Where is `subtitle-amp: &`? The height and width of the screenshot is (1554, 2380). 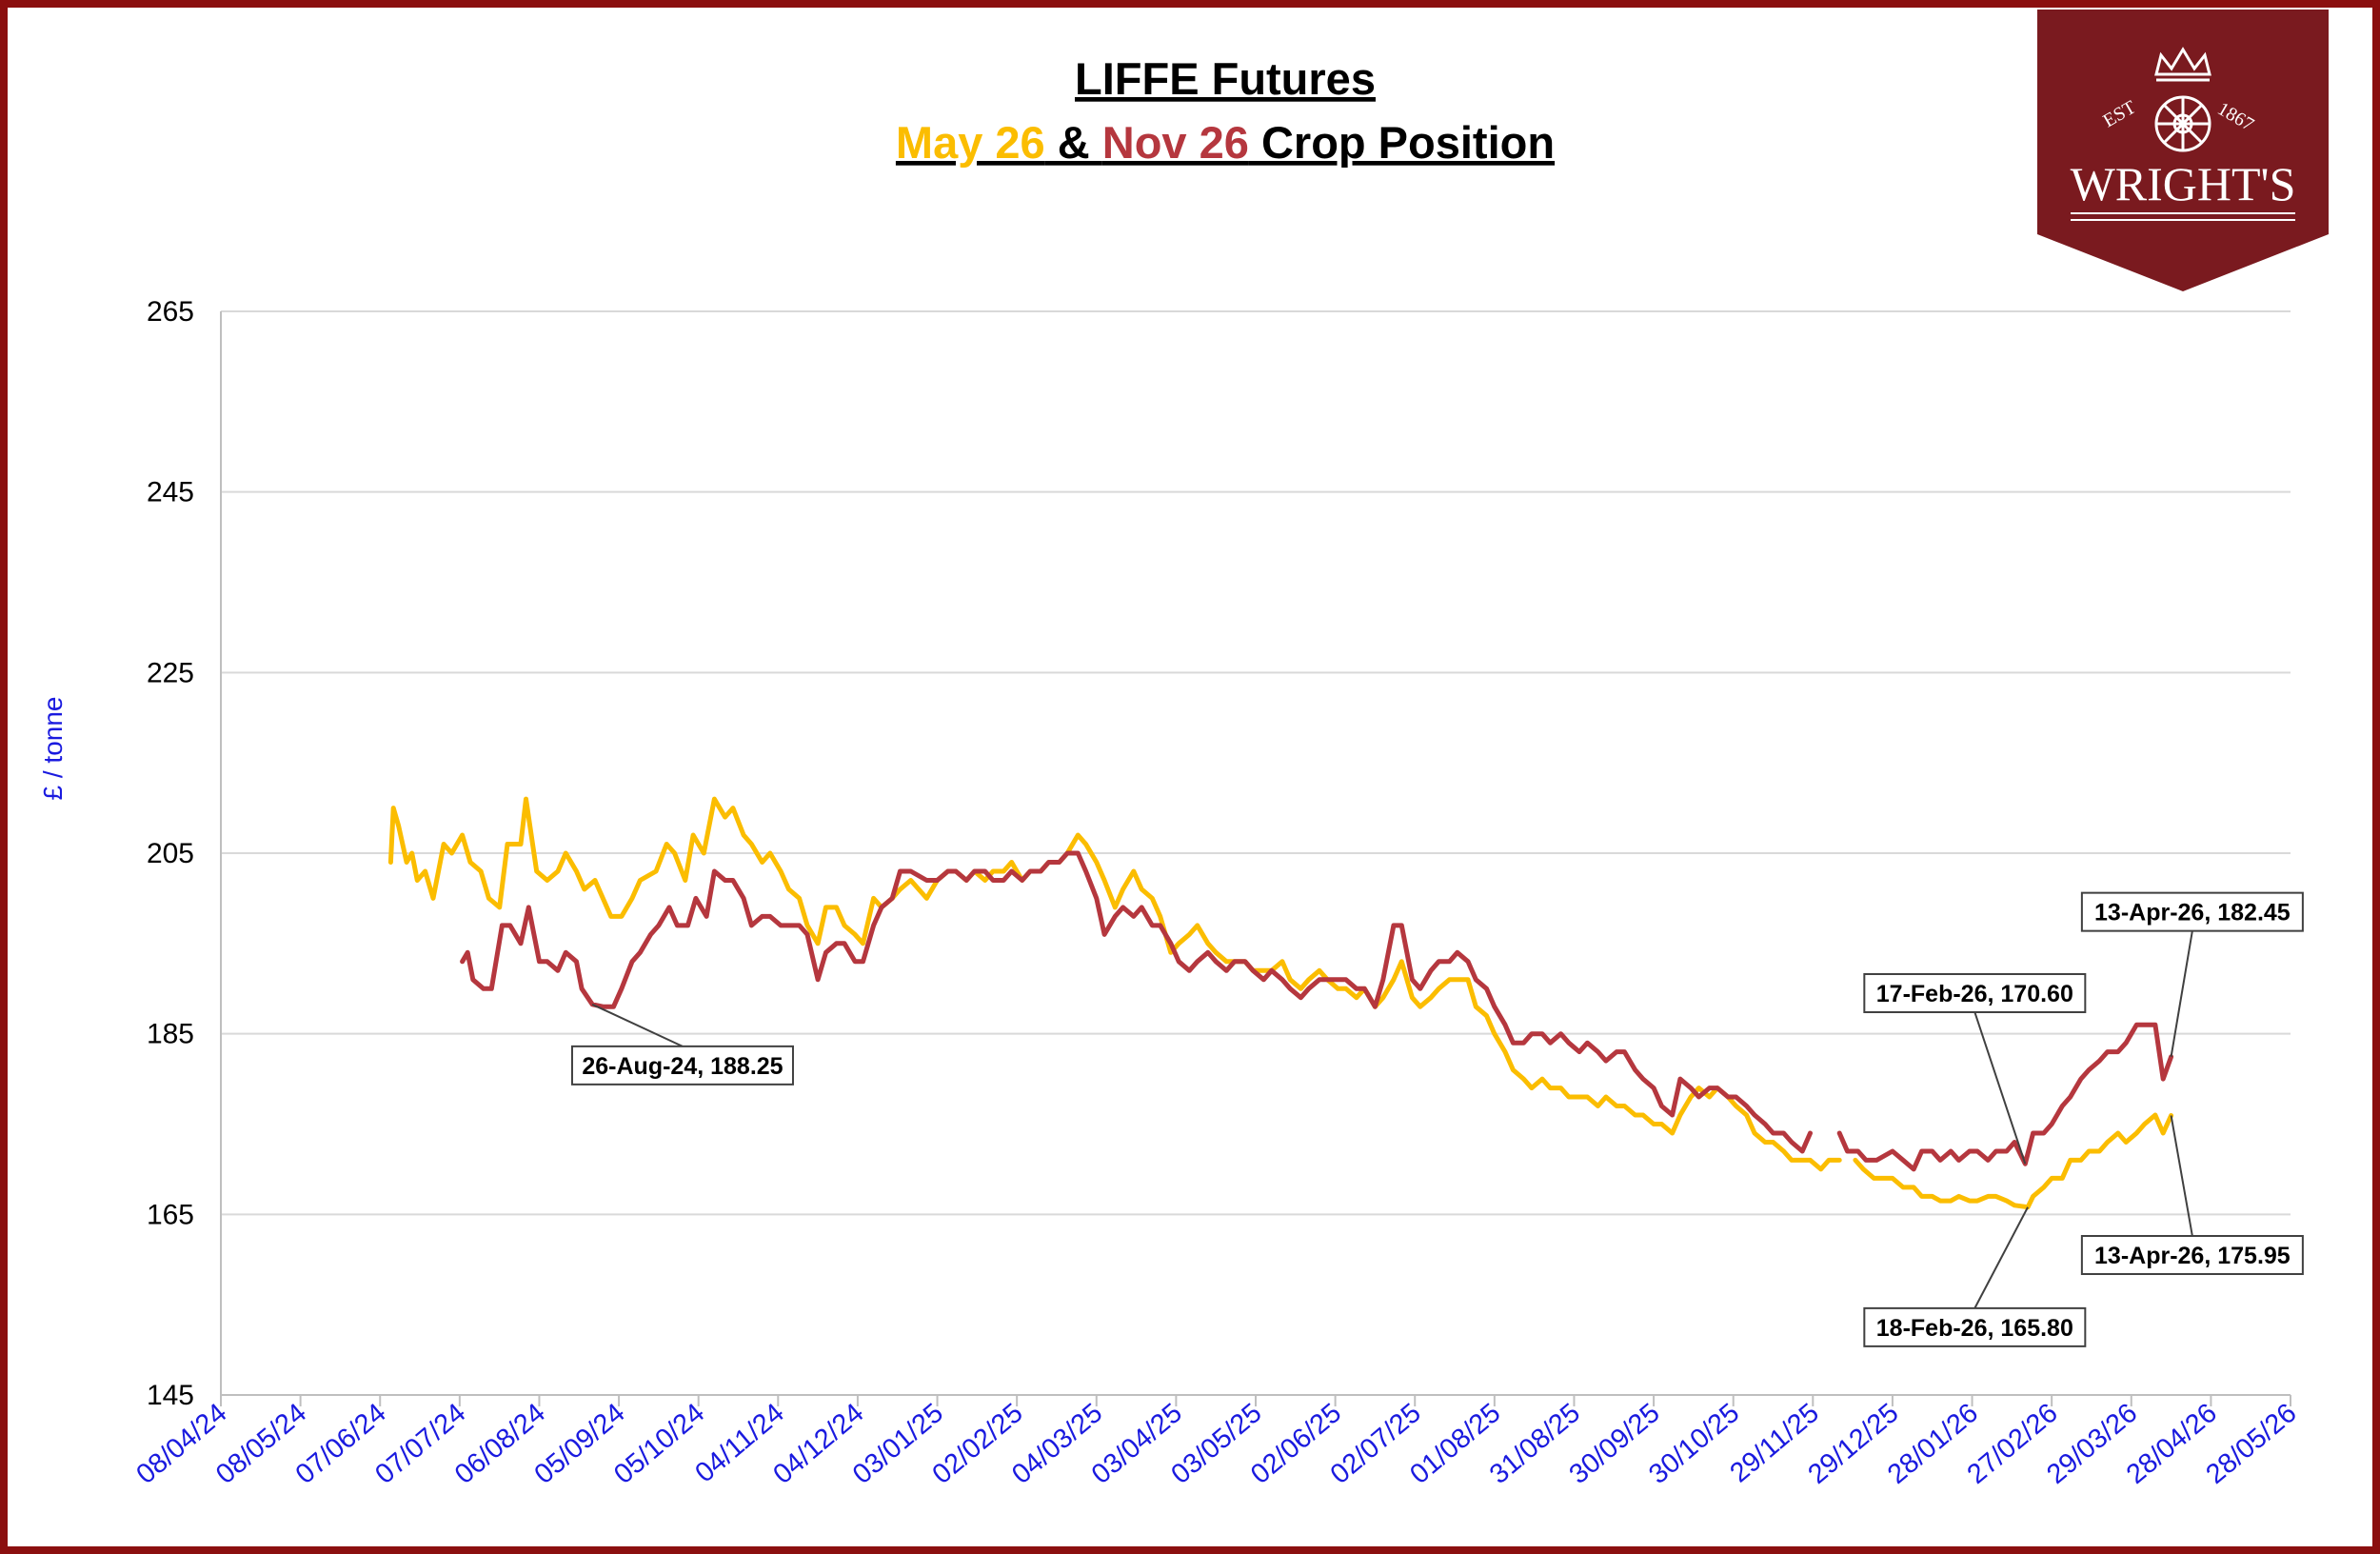
subtitle-amp: & is located at coordinates (1073, 142).